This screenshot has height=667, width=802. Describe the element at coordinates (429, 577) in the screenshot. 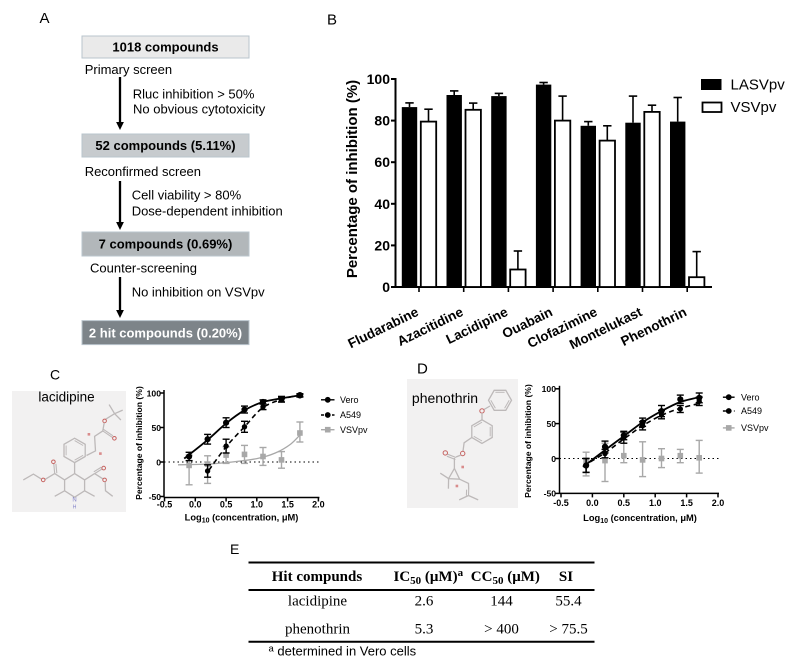

I see `svg-text: IC50 (μM)a` at that location.